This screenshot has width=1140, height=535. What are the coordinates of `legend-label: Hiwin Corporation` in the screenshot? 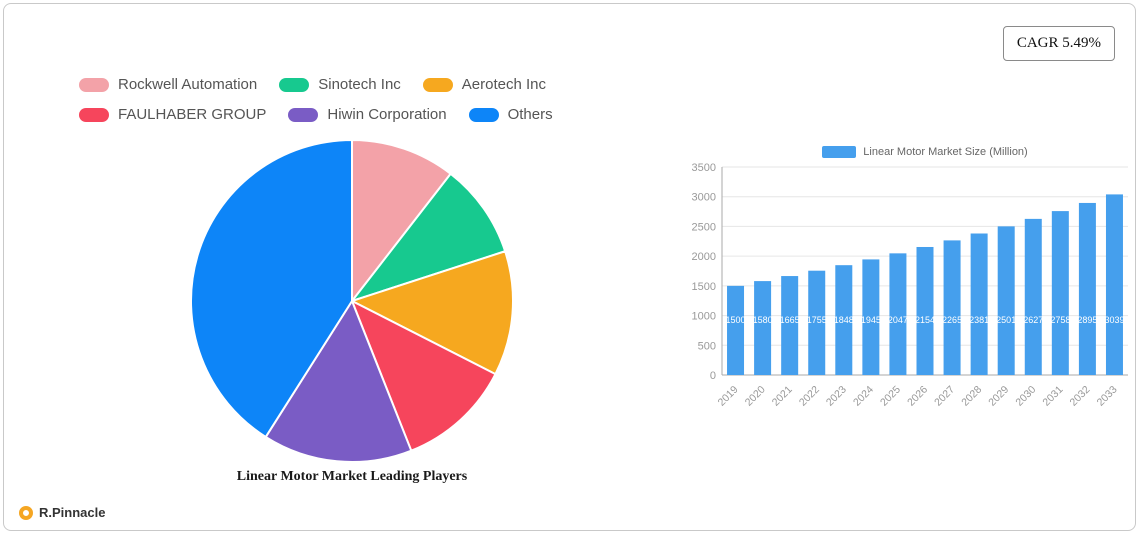 It's located at (387, 114).